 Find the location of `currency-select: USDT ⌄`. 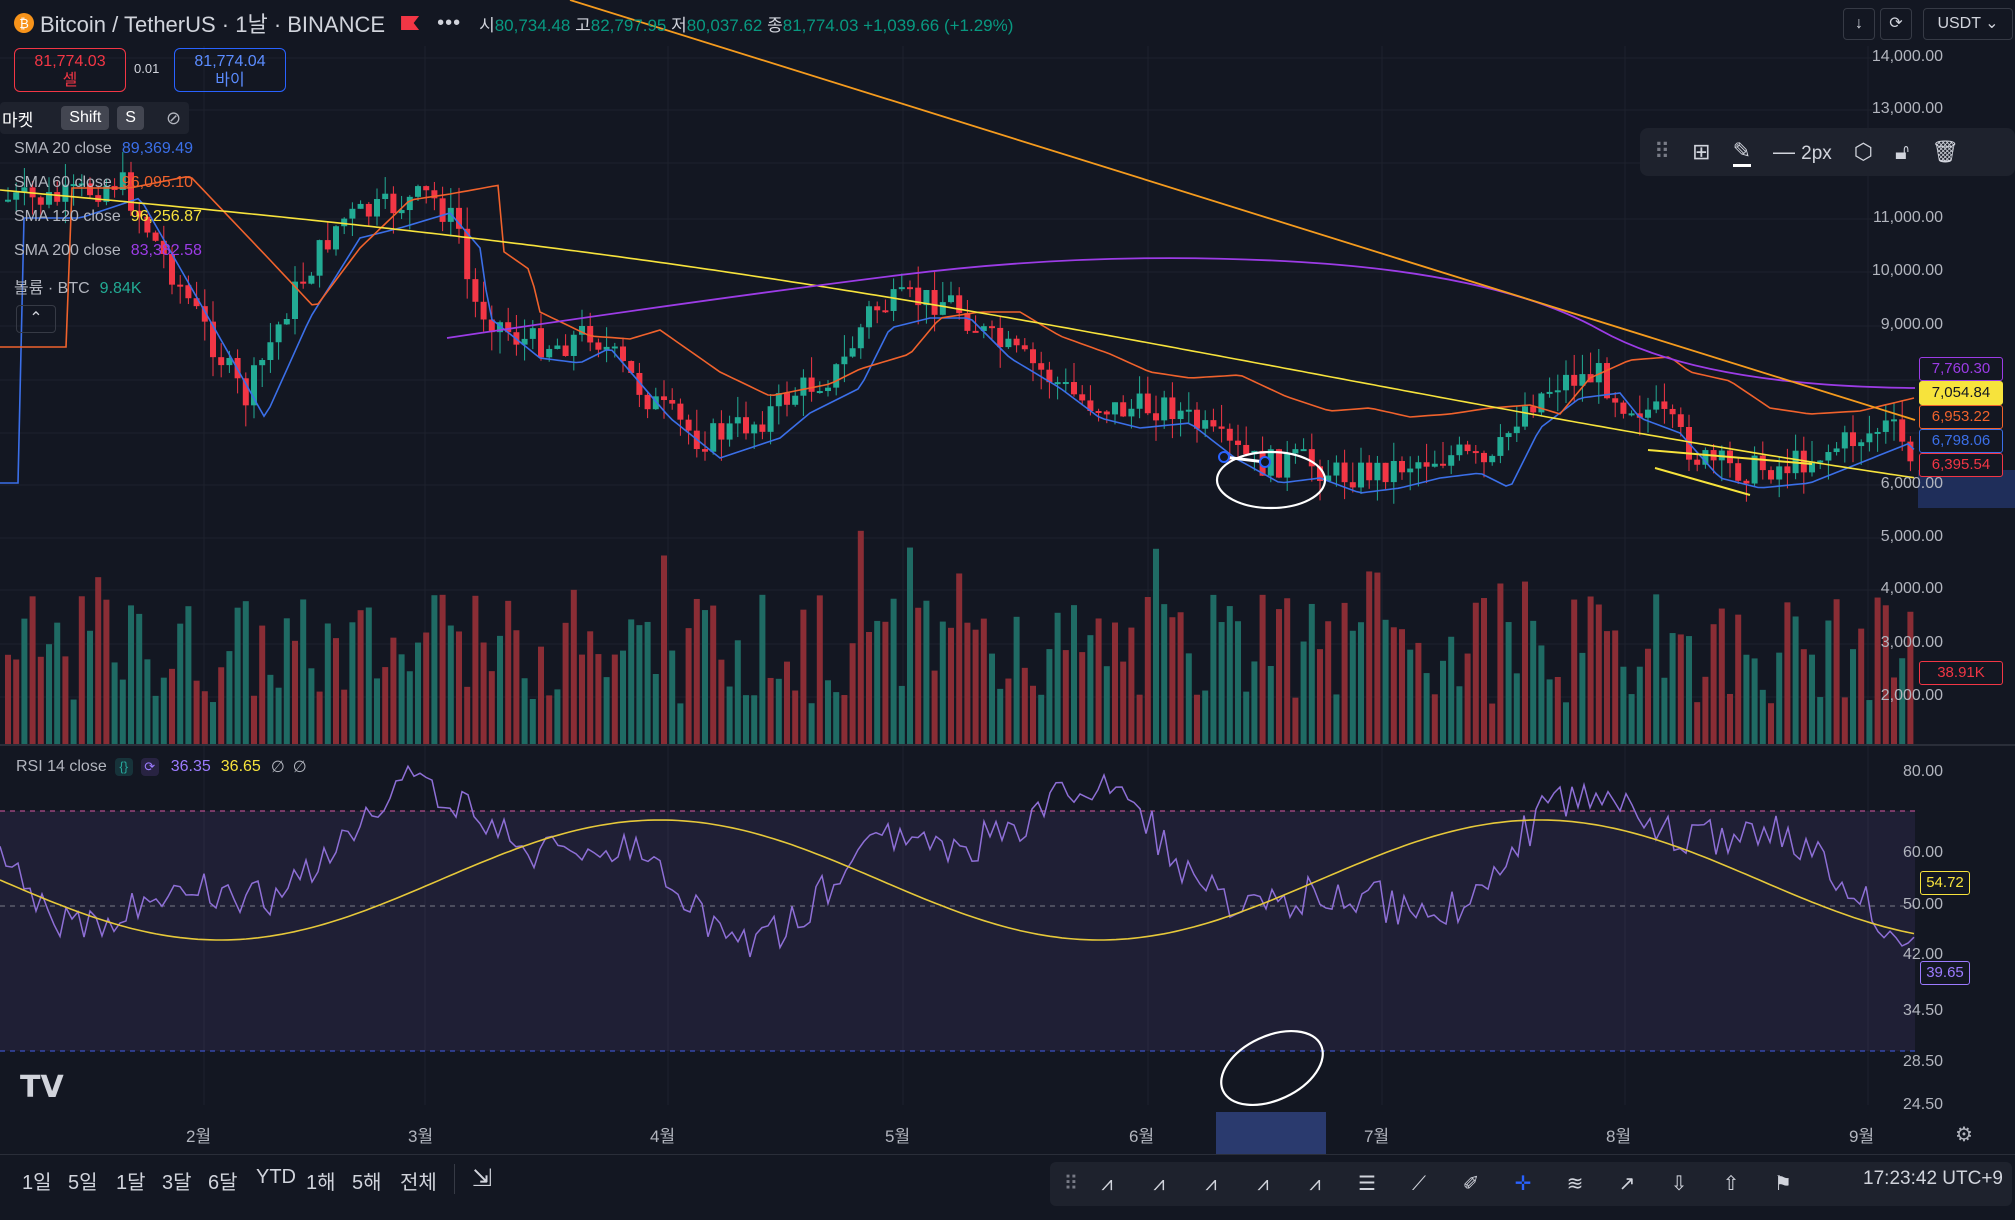

currency-select: USDT ⌄ is located at coordinates (1968, 24).